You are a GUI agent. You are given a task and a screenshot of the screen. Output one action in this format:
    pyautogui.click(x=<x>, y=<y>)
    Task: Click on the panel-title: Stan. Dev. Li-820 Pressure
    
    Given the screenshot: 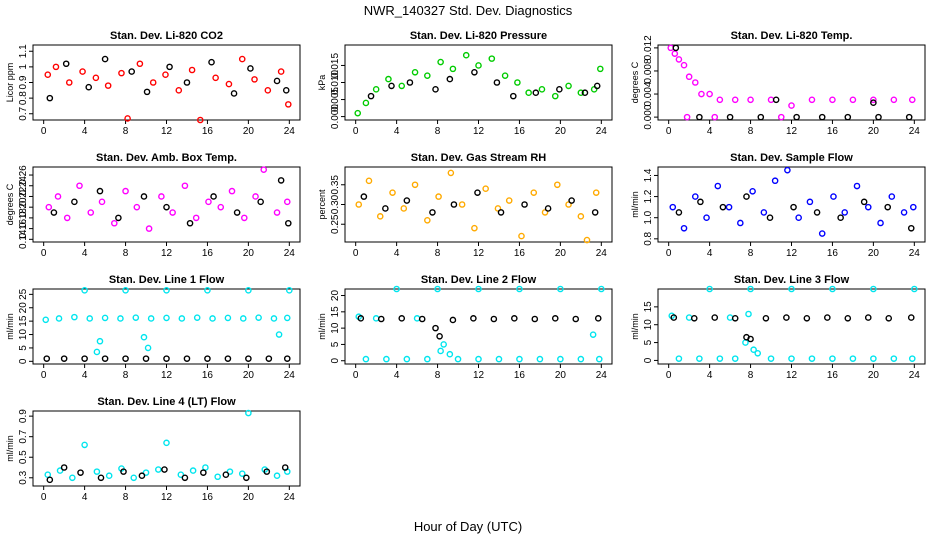 What is the action you would take?
    pyautogui.click(x=478, y=36)
    